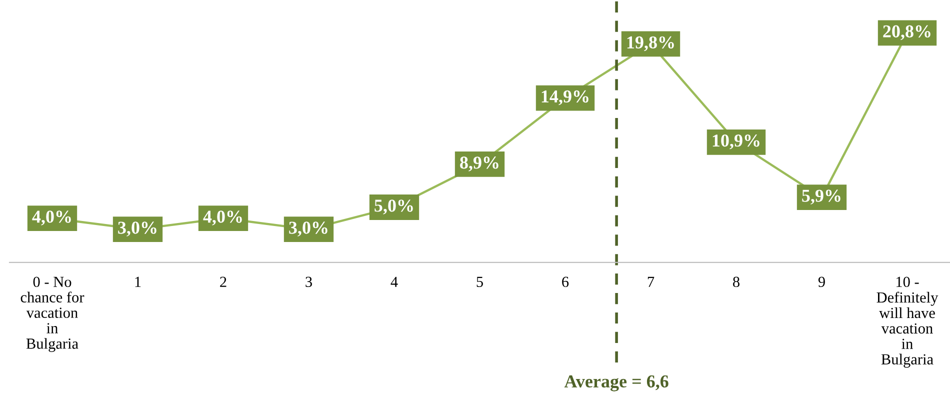 The width and height of the screenshot is (950, 410). What do you see at coordinates (821, 282) in the screenshot?
I see `x-tick-label: 9` at bounding box center [821, 282].